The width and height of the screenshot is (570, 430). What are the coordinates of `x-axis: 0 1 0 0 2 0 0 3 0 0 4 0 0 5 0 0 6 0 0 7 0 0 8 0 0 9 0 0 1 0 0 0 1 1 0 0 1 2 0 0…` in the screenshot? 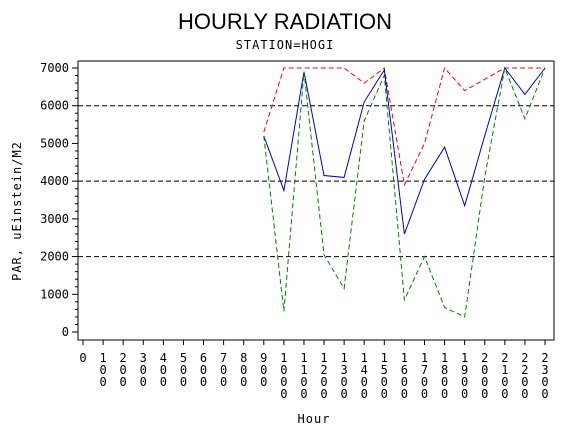 It's located at (314, 370).